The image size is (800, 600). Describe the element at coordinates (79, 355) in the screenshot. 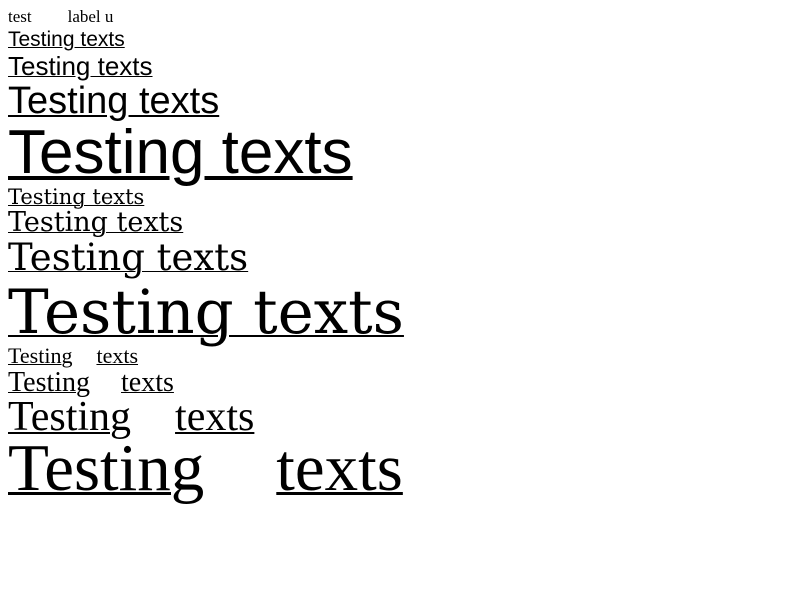

I see `spaced-text-line-1: Testing texts` at that location.